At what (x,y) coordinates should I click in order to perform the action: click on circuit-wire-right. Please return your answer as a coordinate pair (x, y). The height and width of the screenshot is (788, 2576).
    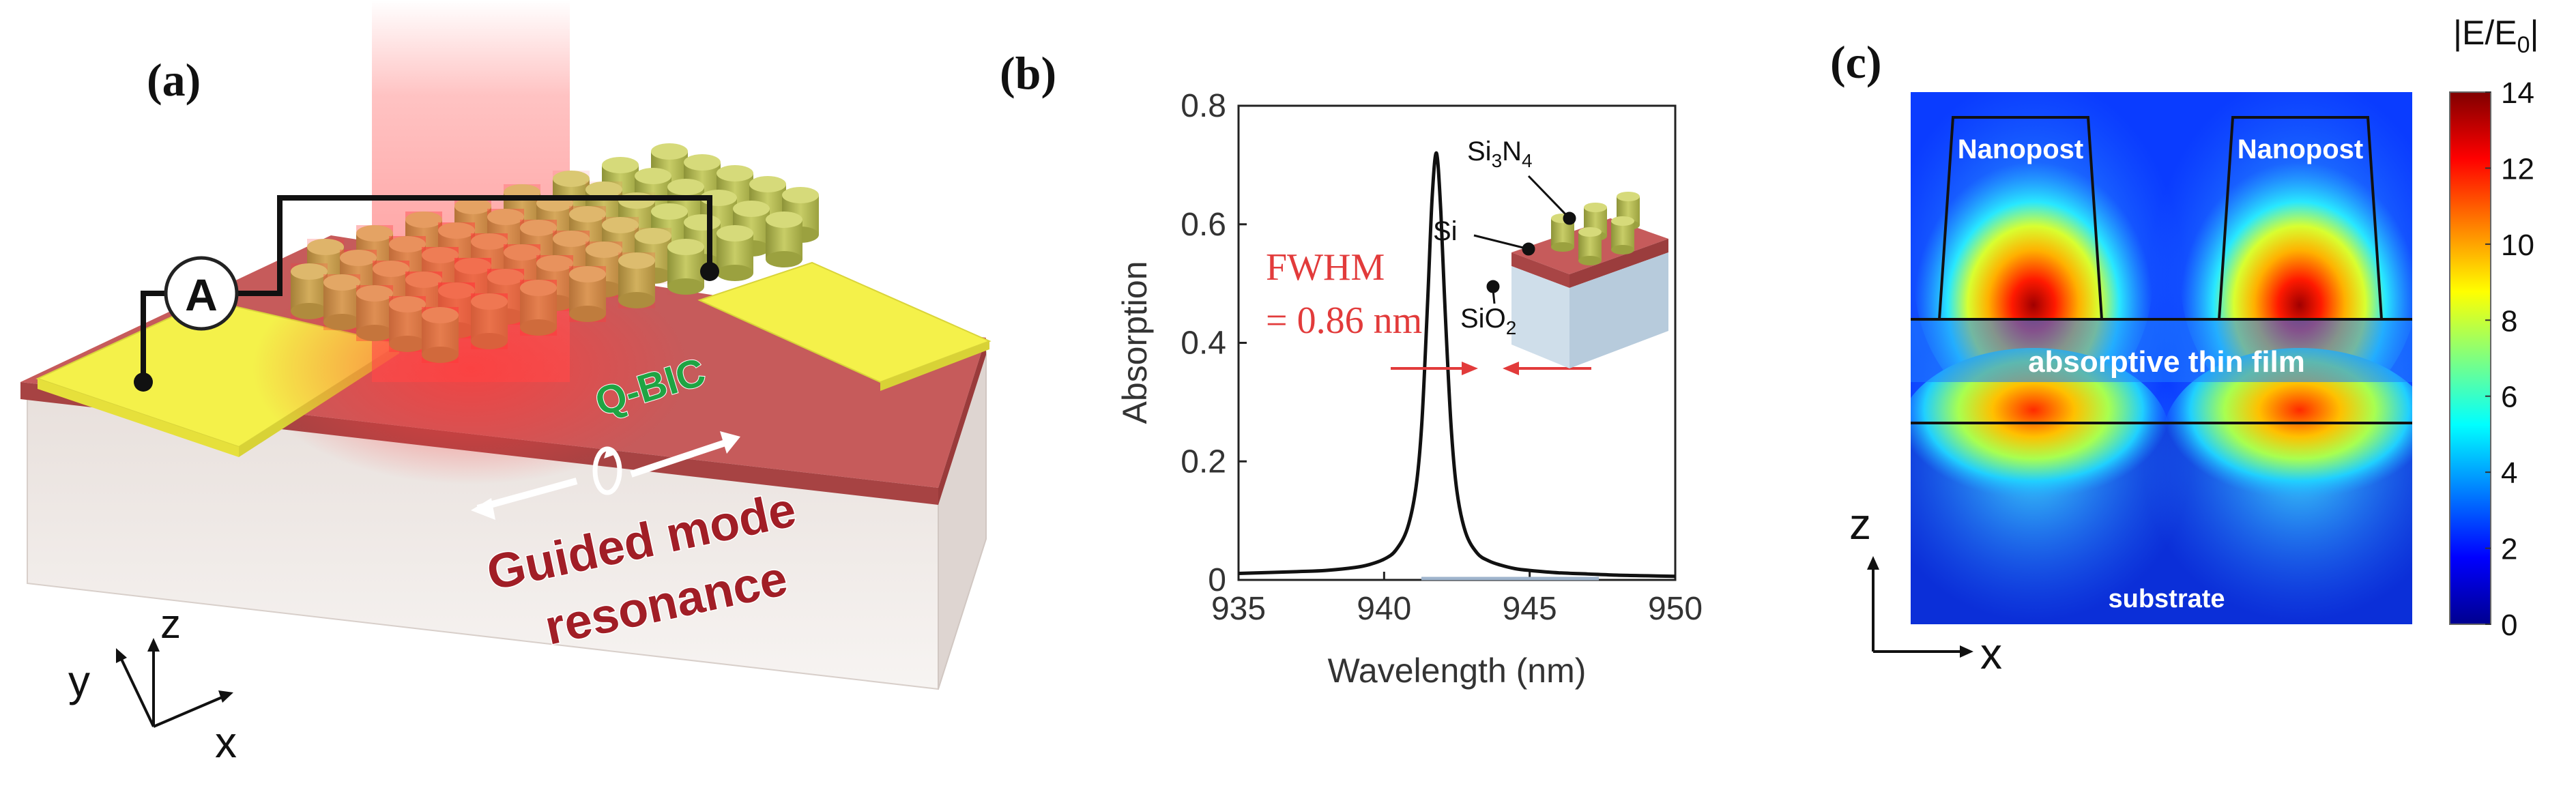
    Looking at the image, I should click on (473, 245).